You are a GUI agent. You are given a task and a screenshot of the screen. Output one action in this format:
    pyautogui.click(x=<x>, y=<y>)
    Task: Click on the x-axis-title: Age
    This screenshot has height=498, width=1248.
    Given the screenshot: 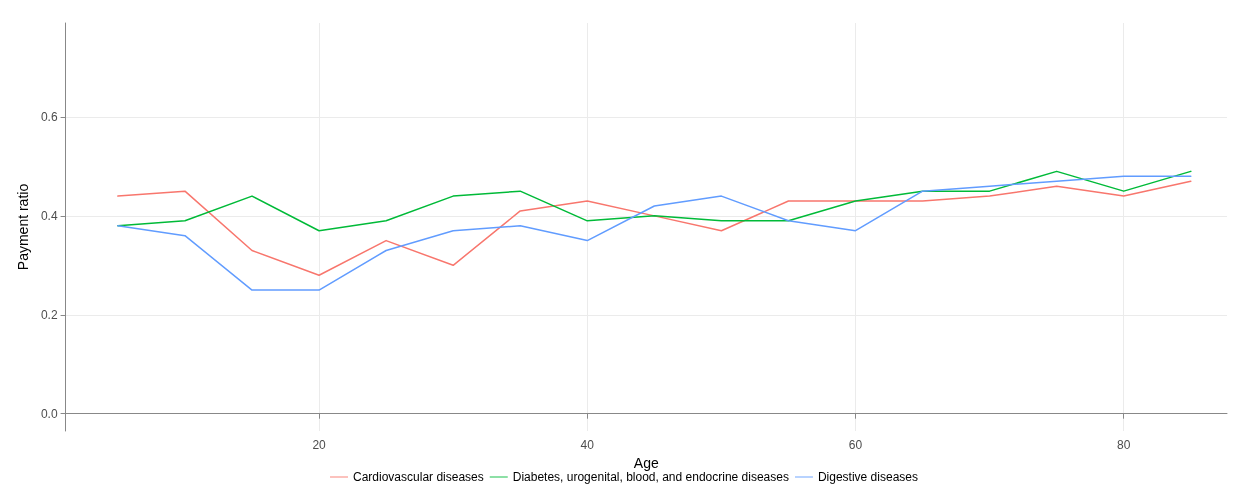 What is the action you would take?
    pyautogui.click(x=646, y=462)
    